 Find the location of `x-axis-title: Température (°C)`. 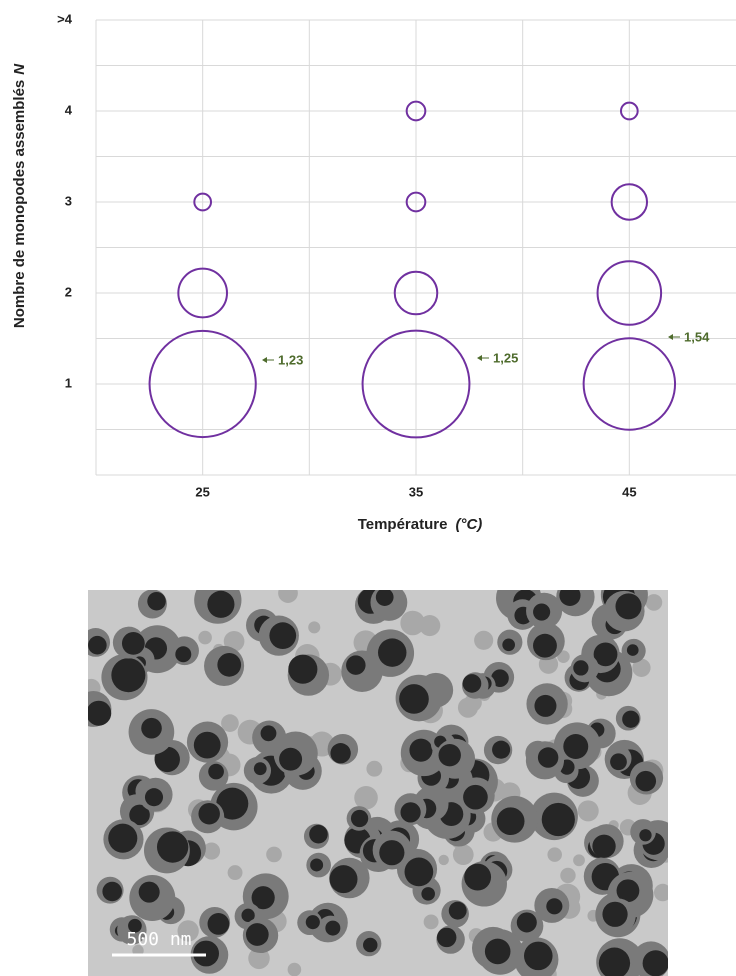

x-axis-title: Température (°C) is located at coordinates (420, 524).